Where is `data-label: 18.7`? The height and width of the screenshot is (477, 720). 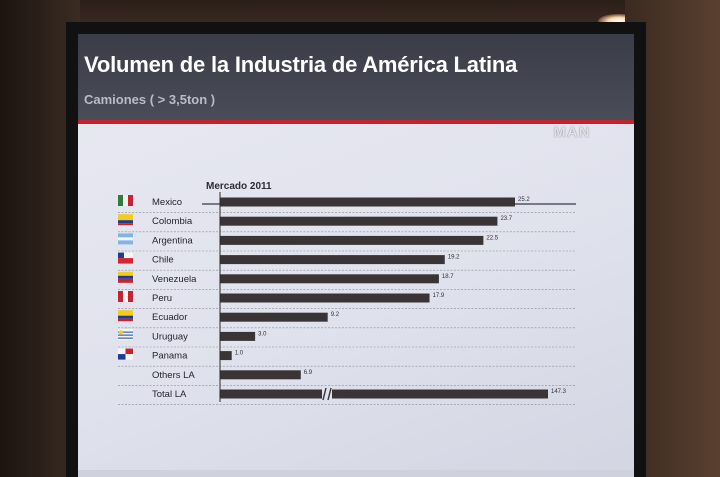
data-label: 18.7 is located at coordinates (448, 277).